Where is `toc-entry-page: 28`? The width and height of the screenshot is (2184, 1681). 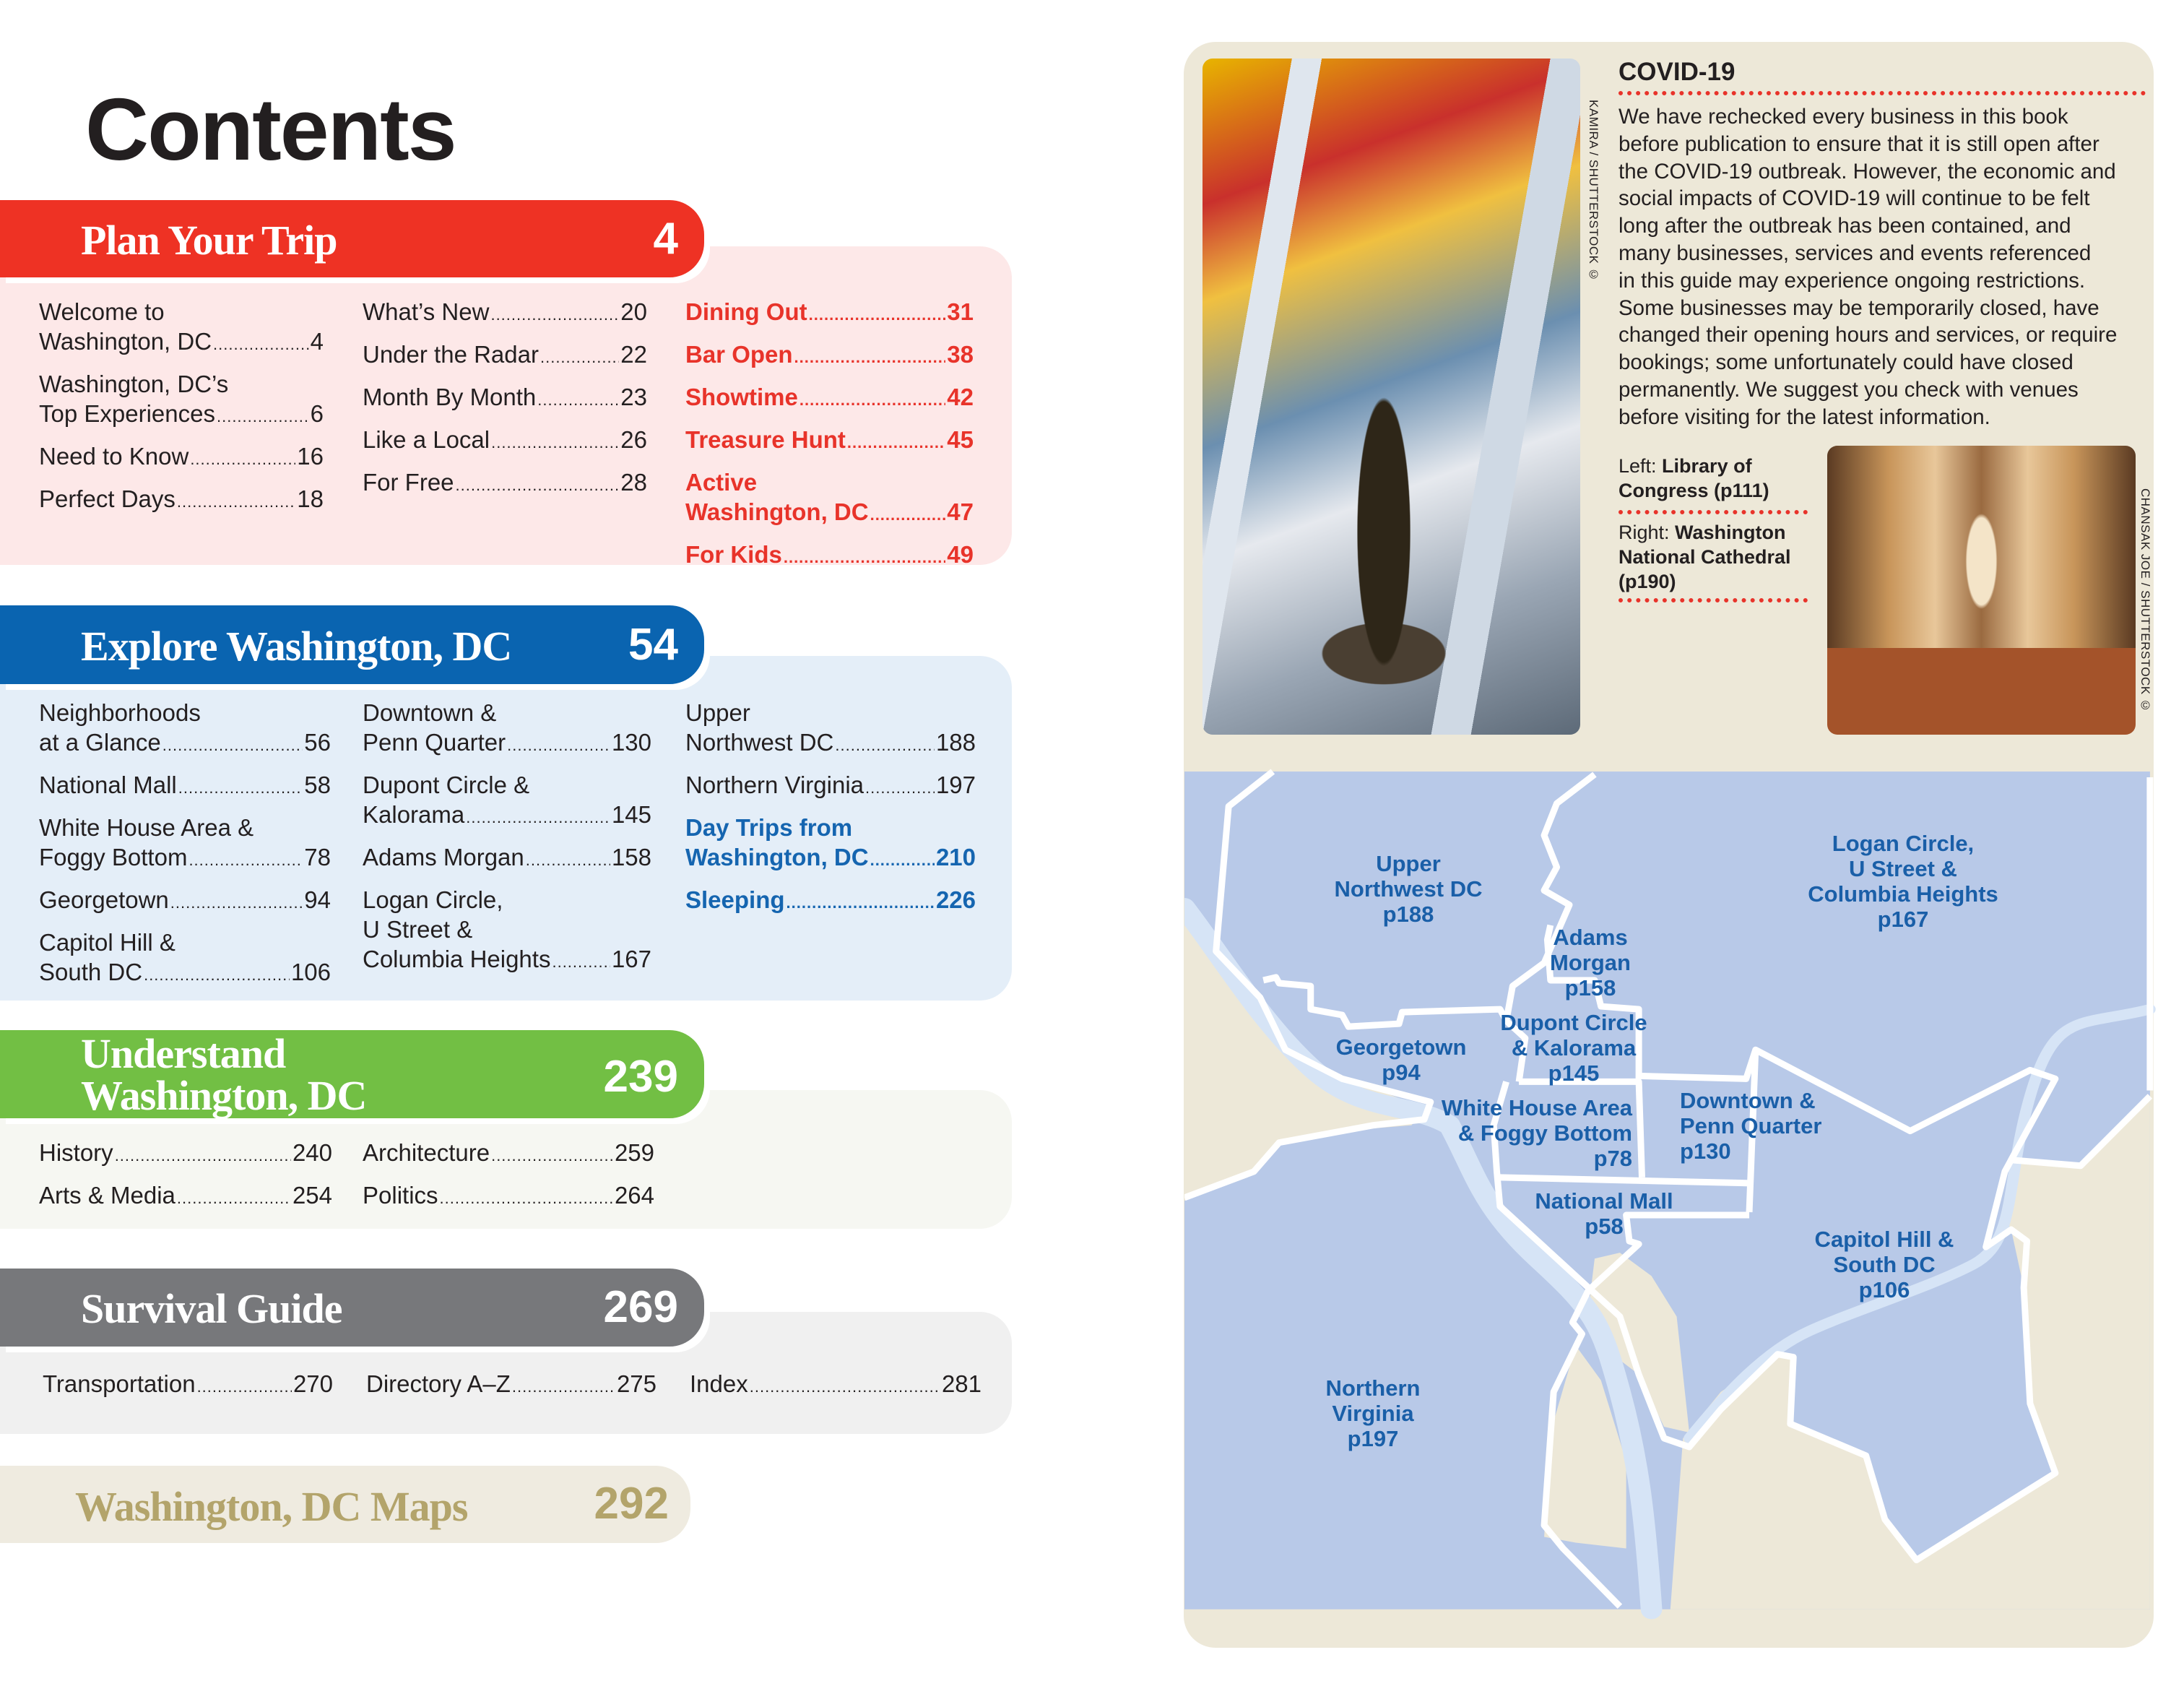
toc-entry-page: 28 is located at coordinates (633, 482).